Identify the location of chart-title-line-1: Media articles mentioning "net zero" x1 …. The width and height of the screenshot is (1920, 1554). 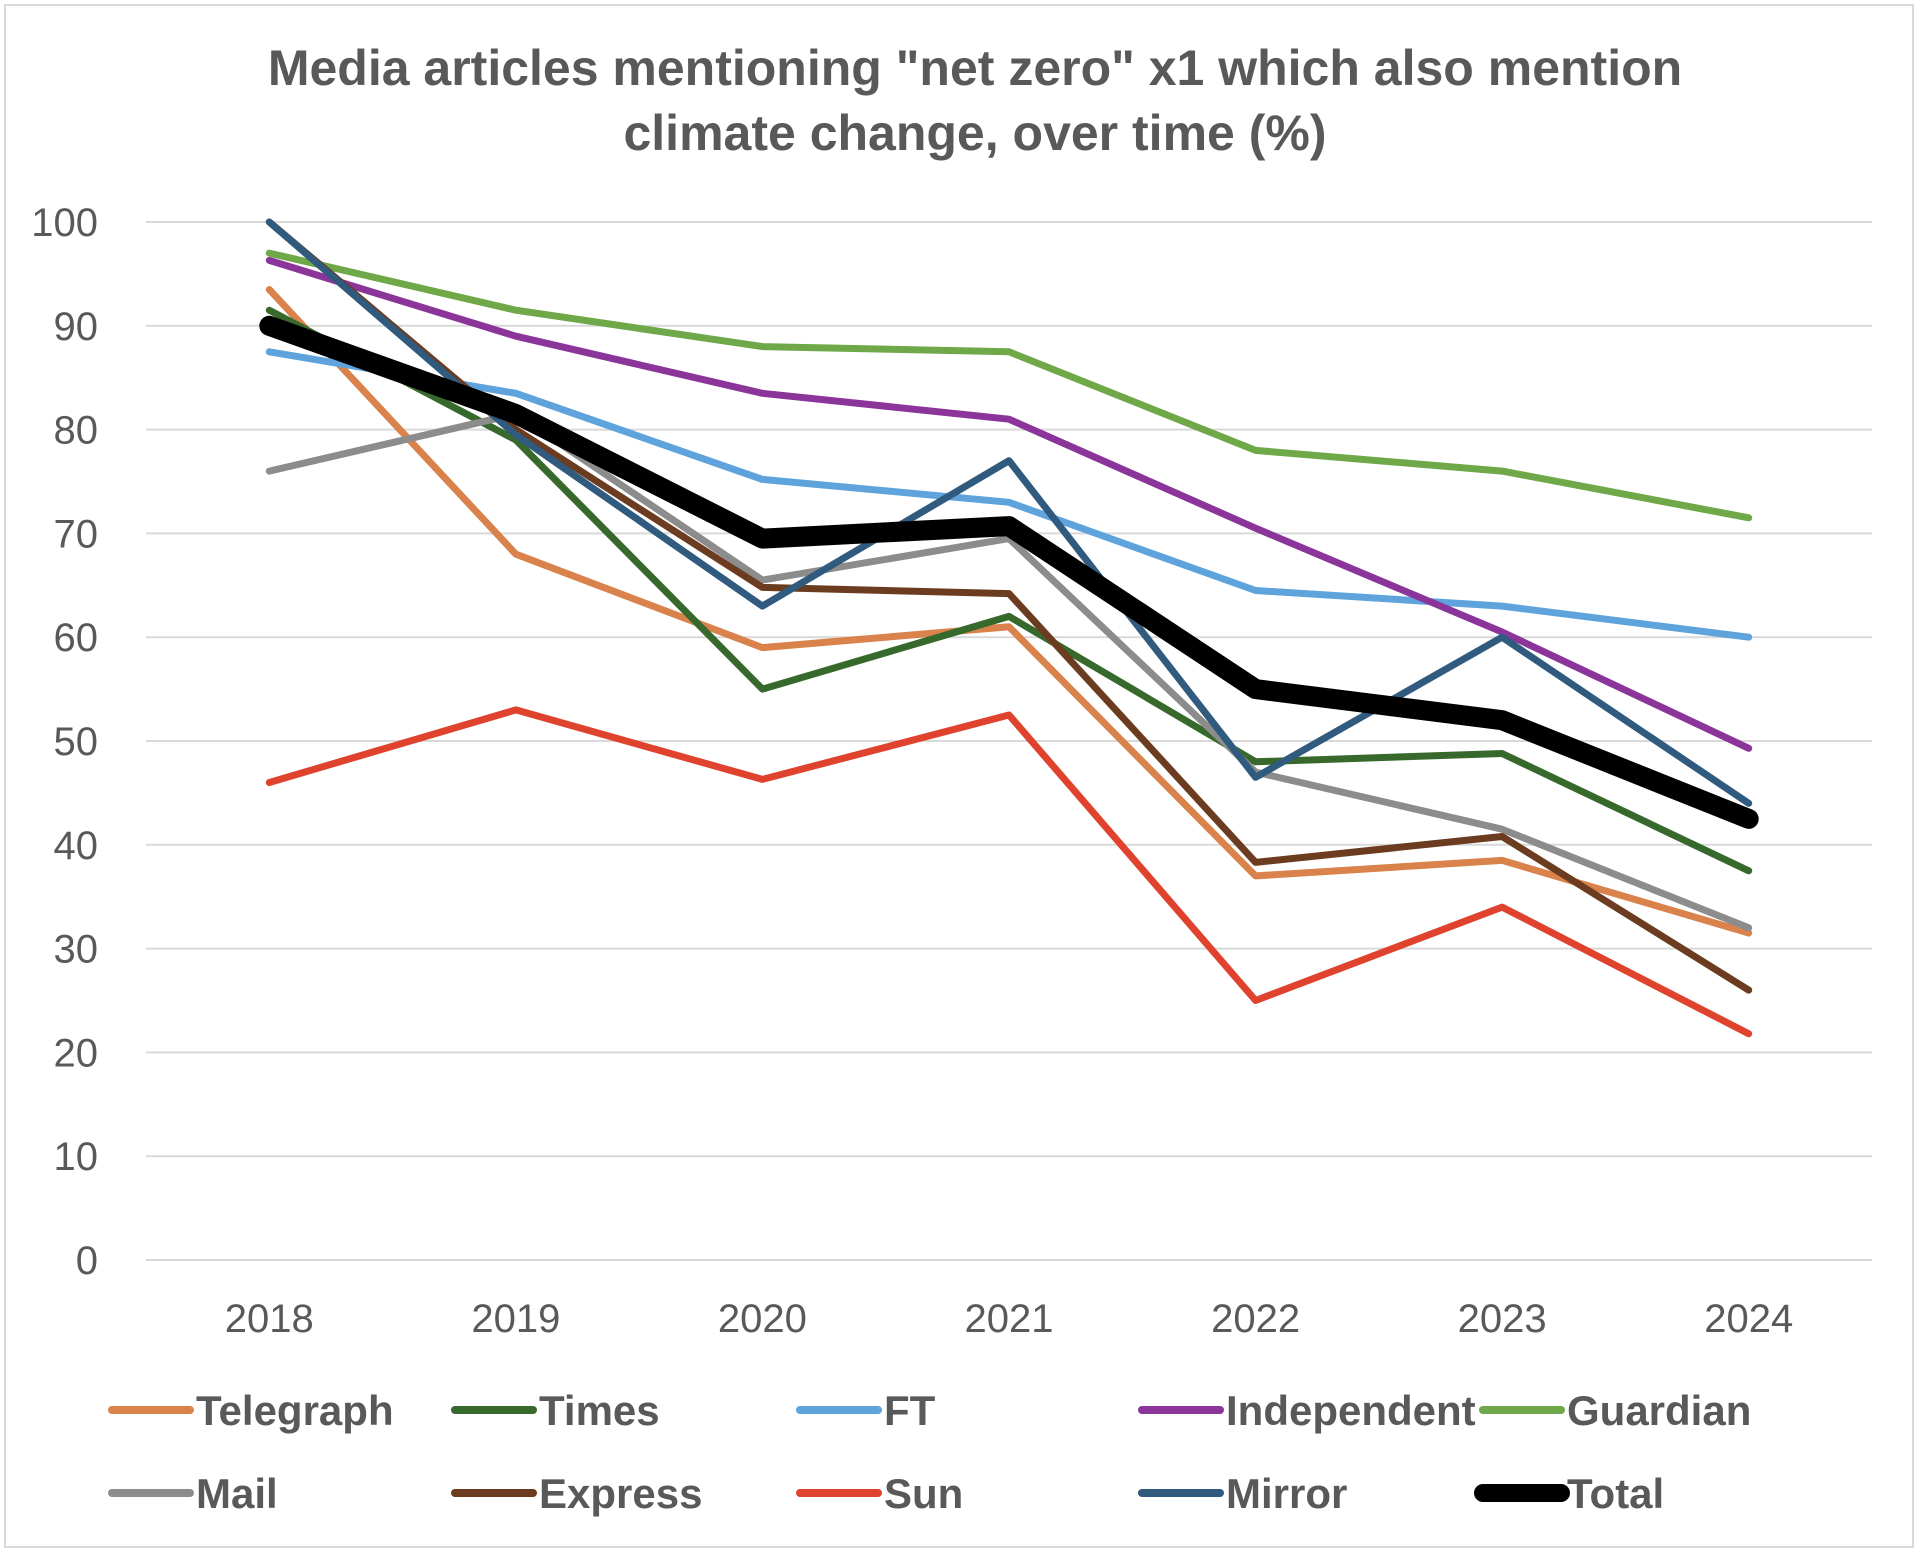
(975, 68).